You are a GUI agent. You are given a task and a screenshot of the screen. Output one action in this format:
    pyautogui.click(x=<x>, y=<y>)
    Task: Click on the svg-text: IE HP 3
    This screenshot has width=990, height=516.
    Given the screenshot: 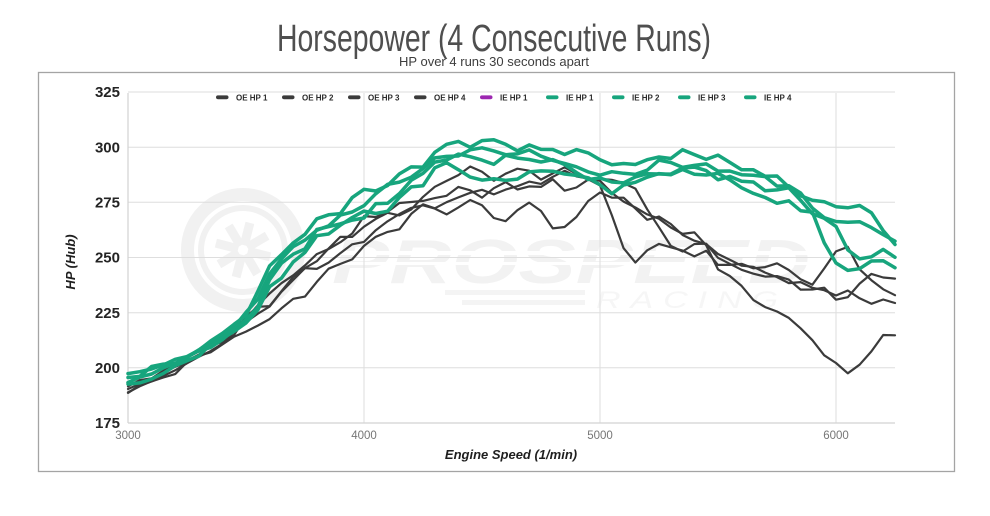 What is the action you would take?
    pyautogui.click(x=712, y=98)
    